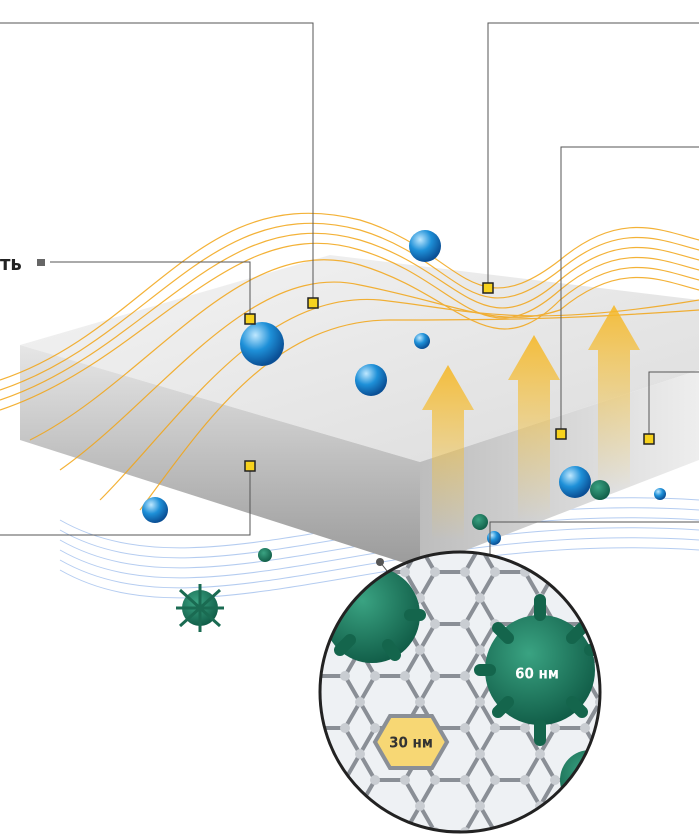  Describe the element at coordinates (537, 674) in the screenshot. I see `virus-size: 60 нм` at that location.